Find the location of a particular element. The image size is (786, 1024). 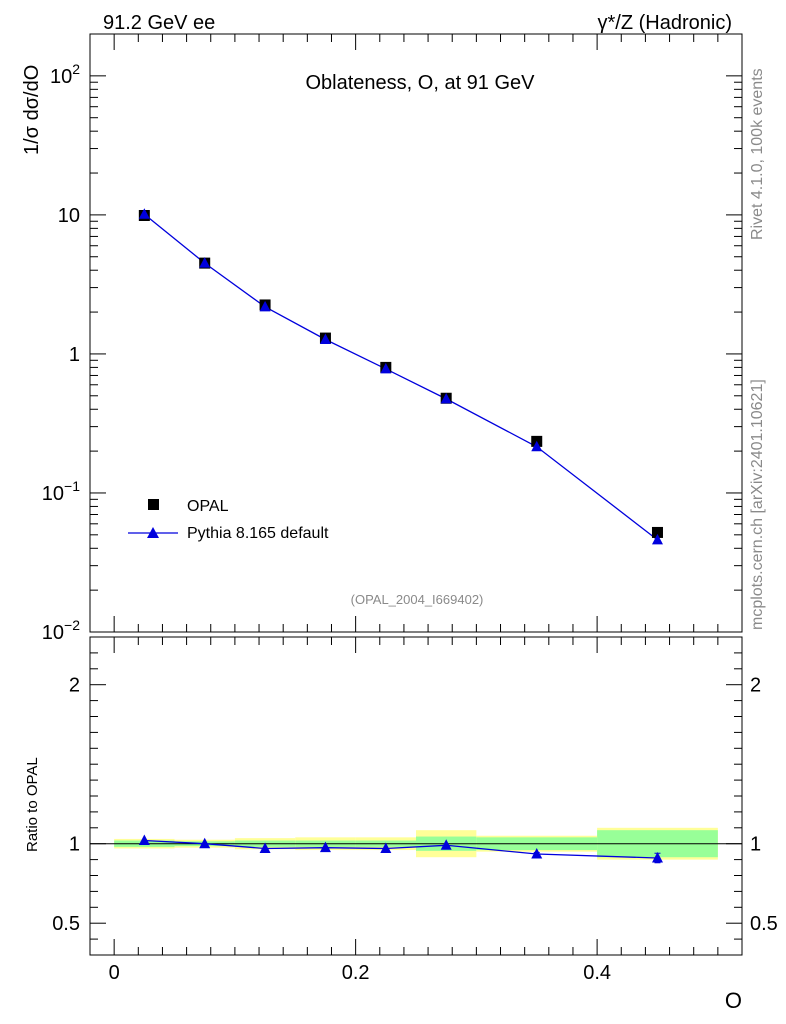

x-tick-label: 0 is located at coordinates (114, 973).